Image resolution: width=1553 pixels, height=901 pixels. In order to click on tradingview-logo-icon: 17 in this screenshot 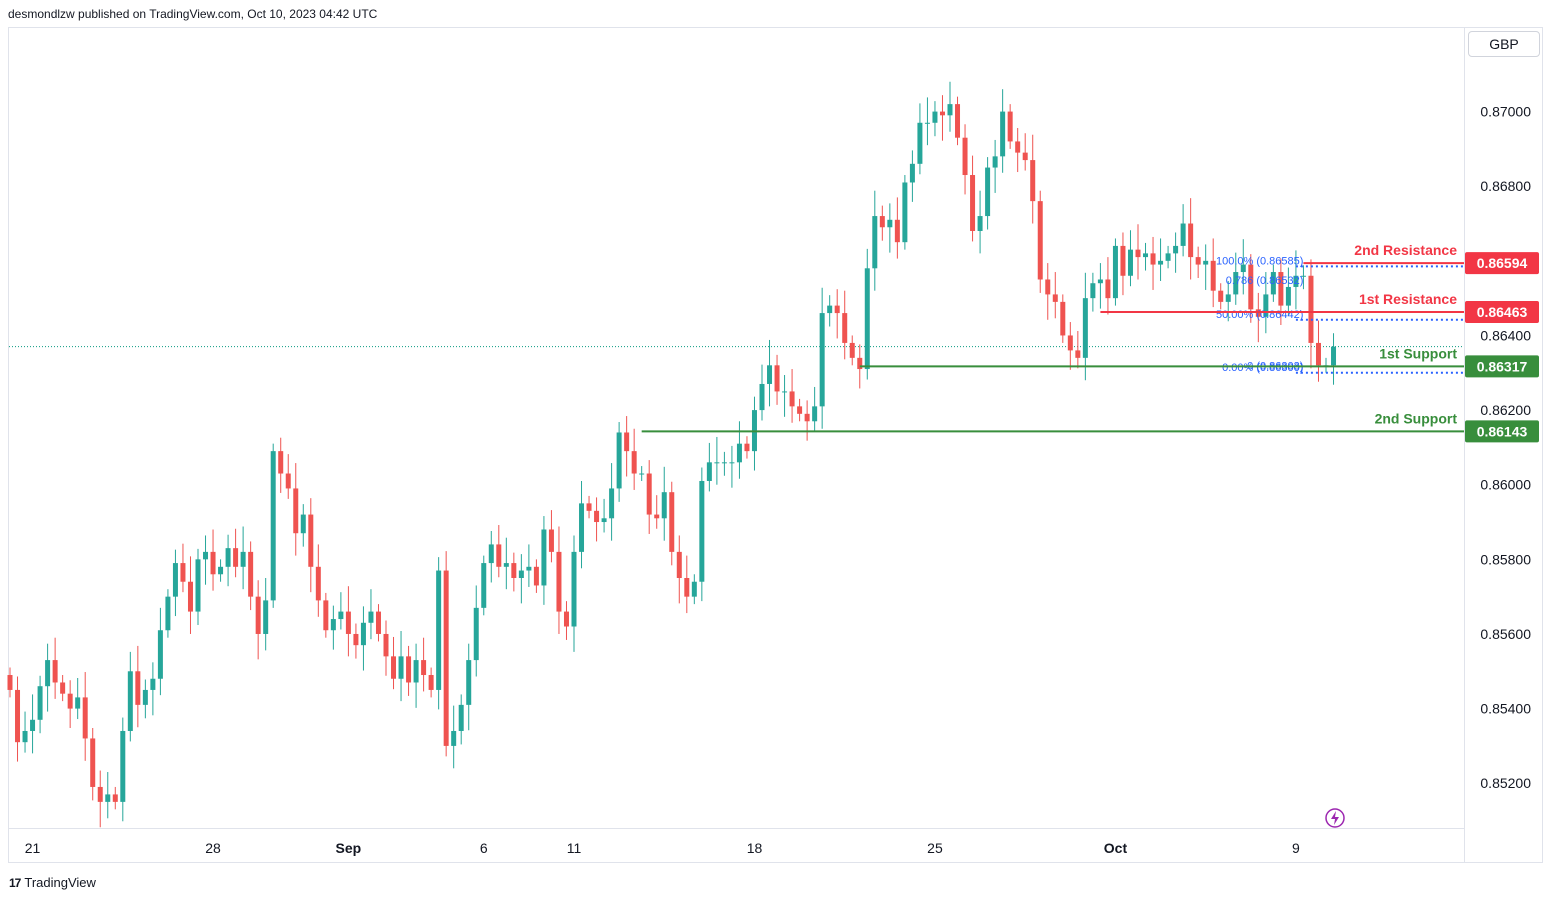, I will do `click(15, 882)`.